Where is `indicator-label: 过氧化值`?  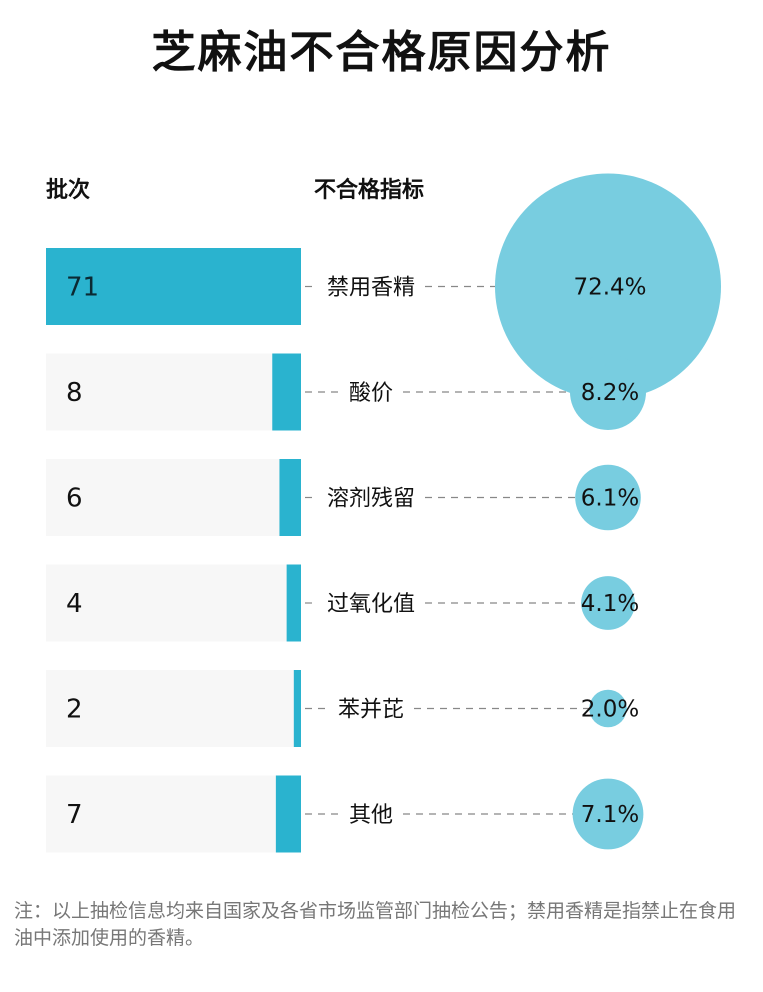 indicator-label: 过氧化值 is located at coordinates (371, 604).